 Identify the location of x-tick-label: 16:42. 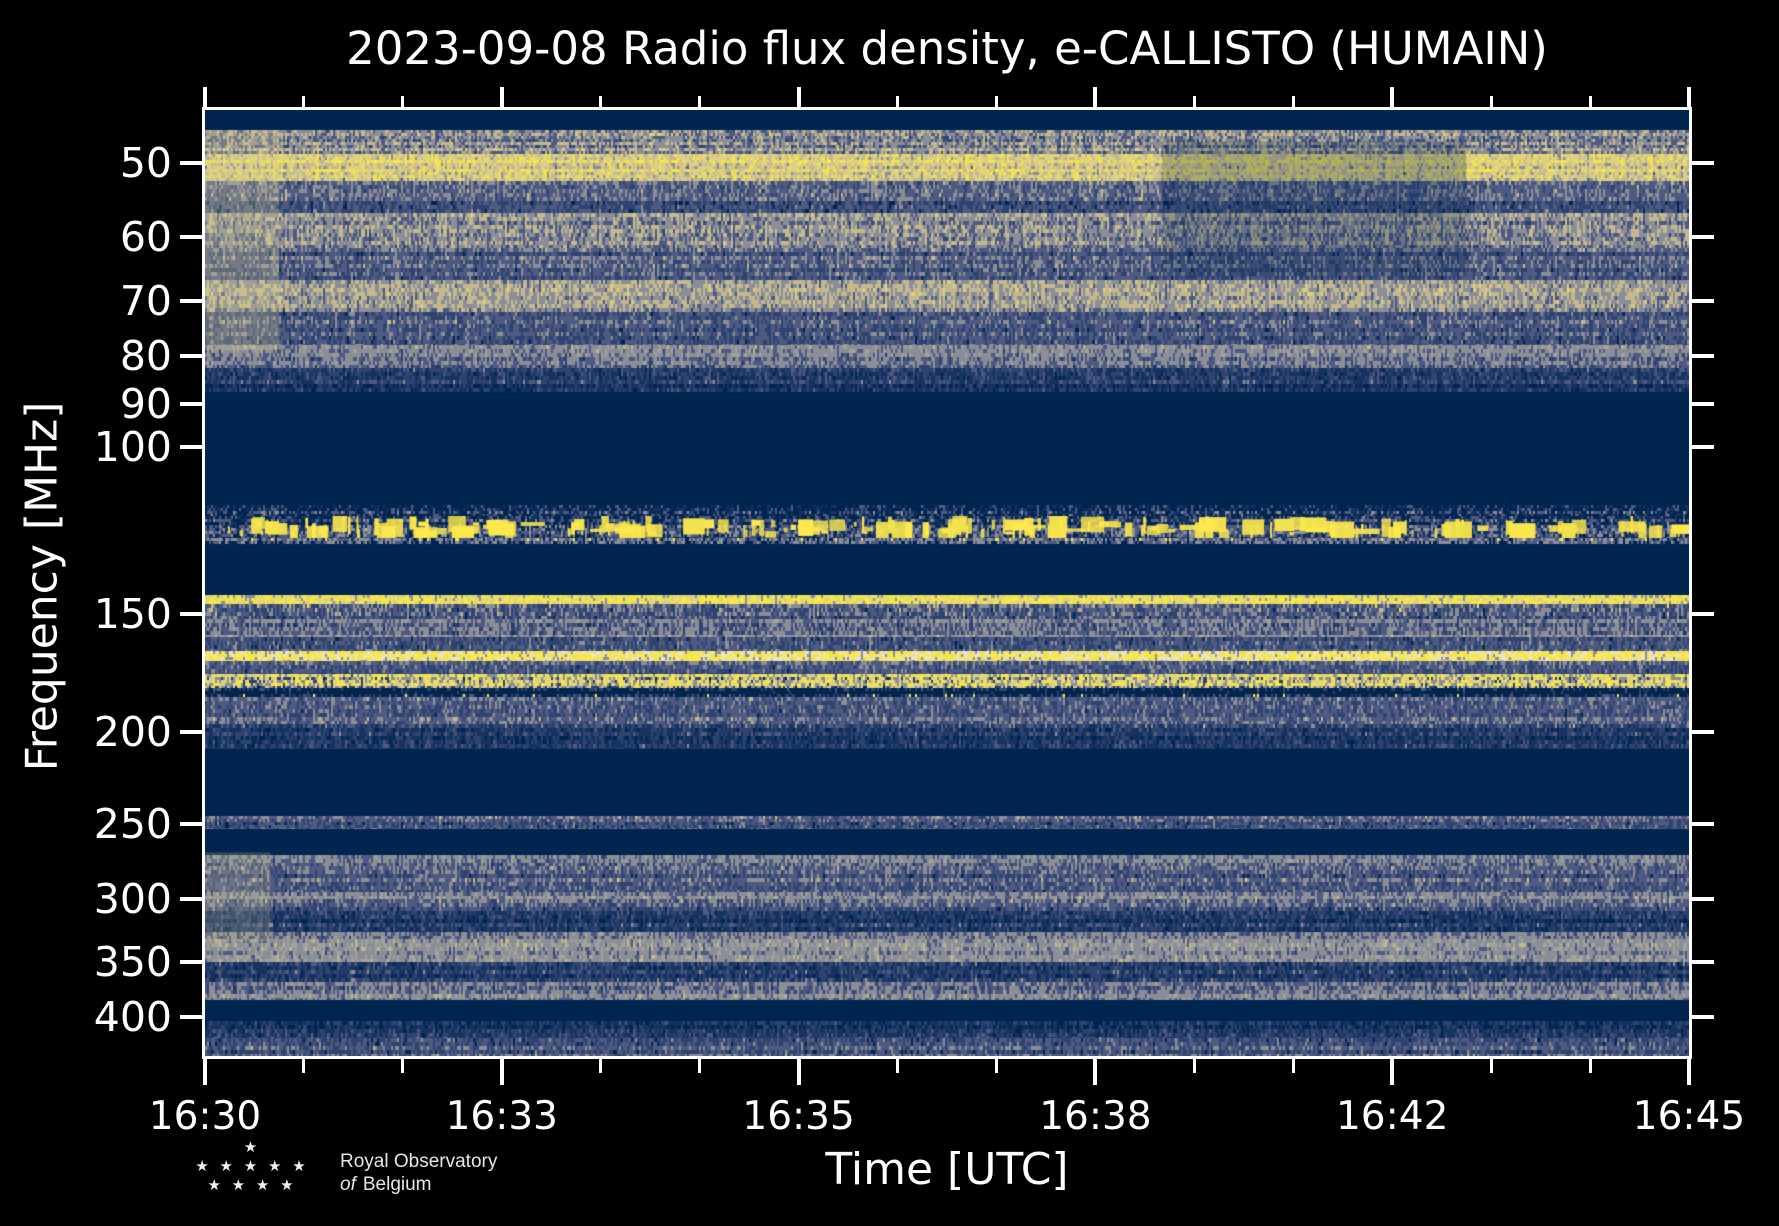
(1392, 1116).